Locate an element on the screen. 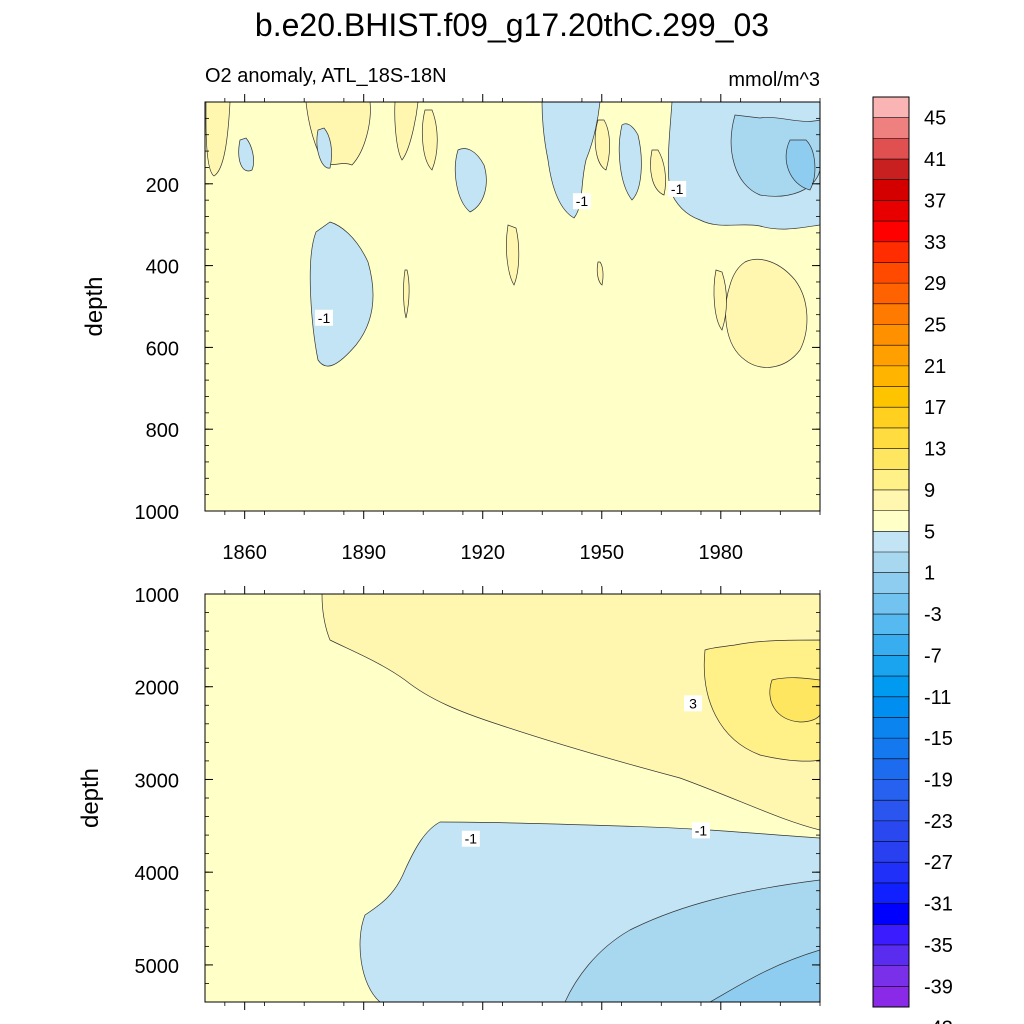 The height and width of the screenshot is (1024, 1024). colorbar-label: 5 is located at coordinates (929, 532).